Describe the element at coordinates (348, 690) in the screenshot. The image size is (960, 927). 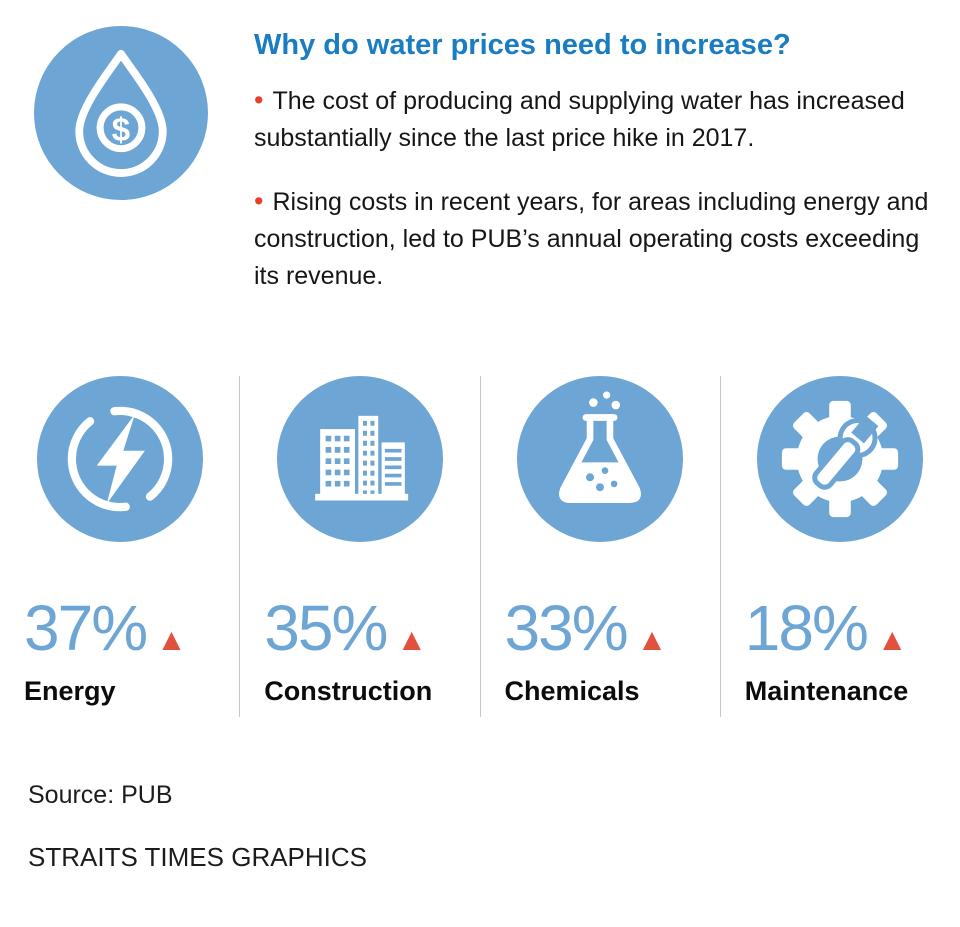
I see `stat-label: Construction` at that location.